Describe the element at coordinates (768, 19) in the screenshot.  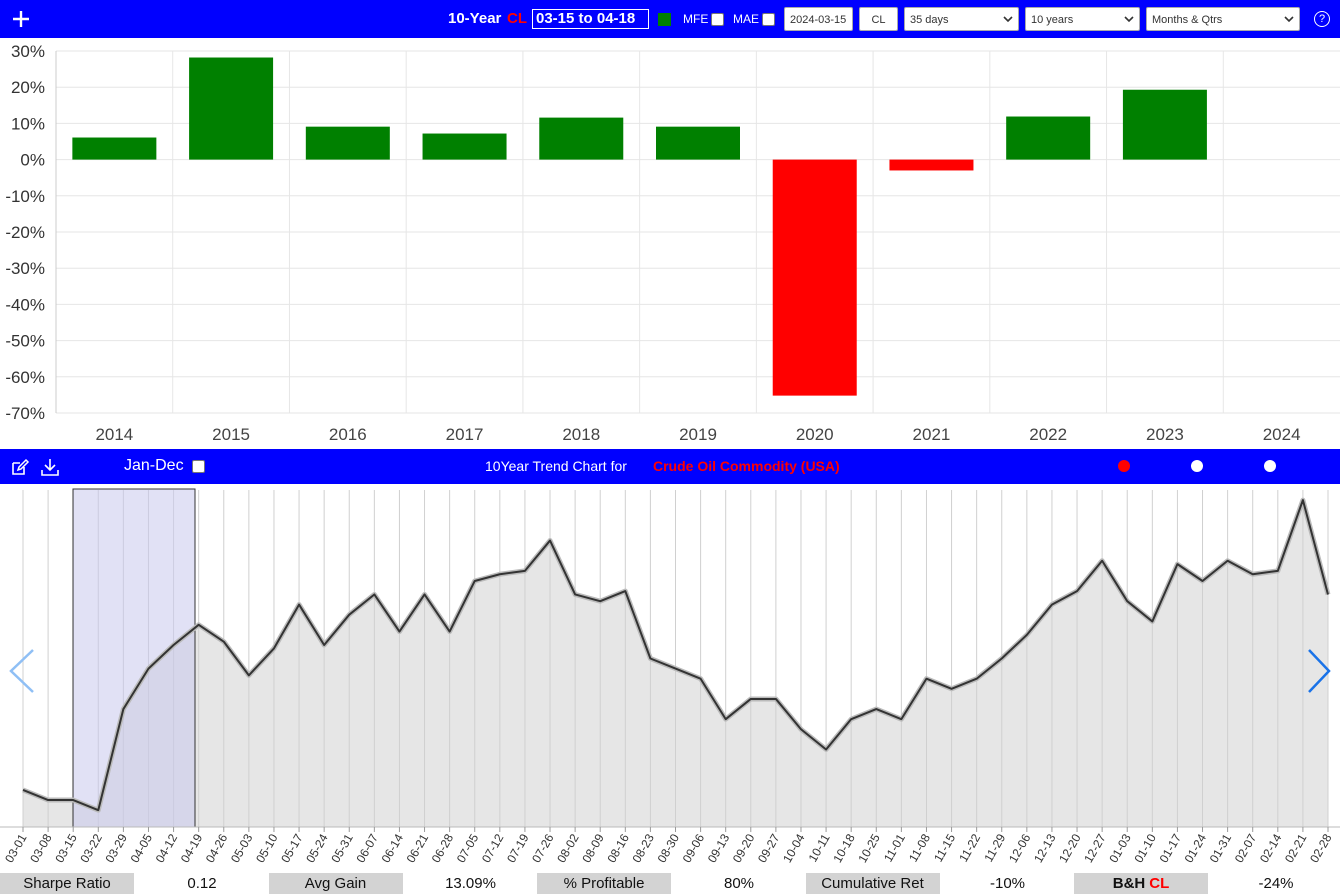
I see `mae-checkbox` at that location.